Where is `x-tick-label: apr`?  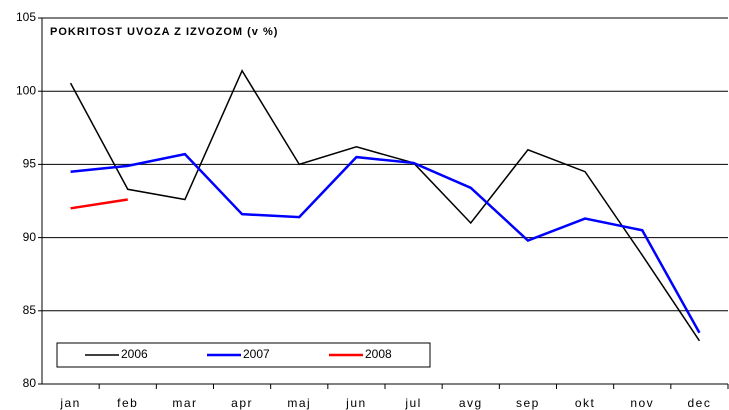 x-tick-label: apr is located at coordinates (242, 403).